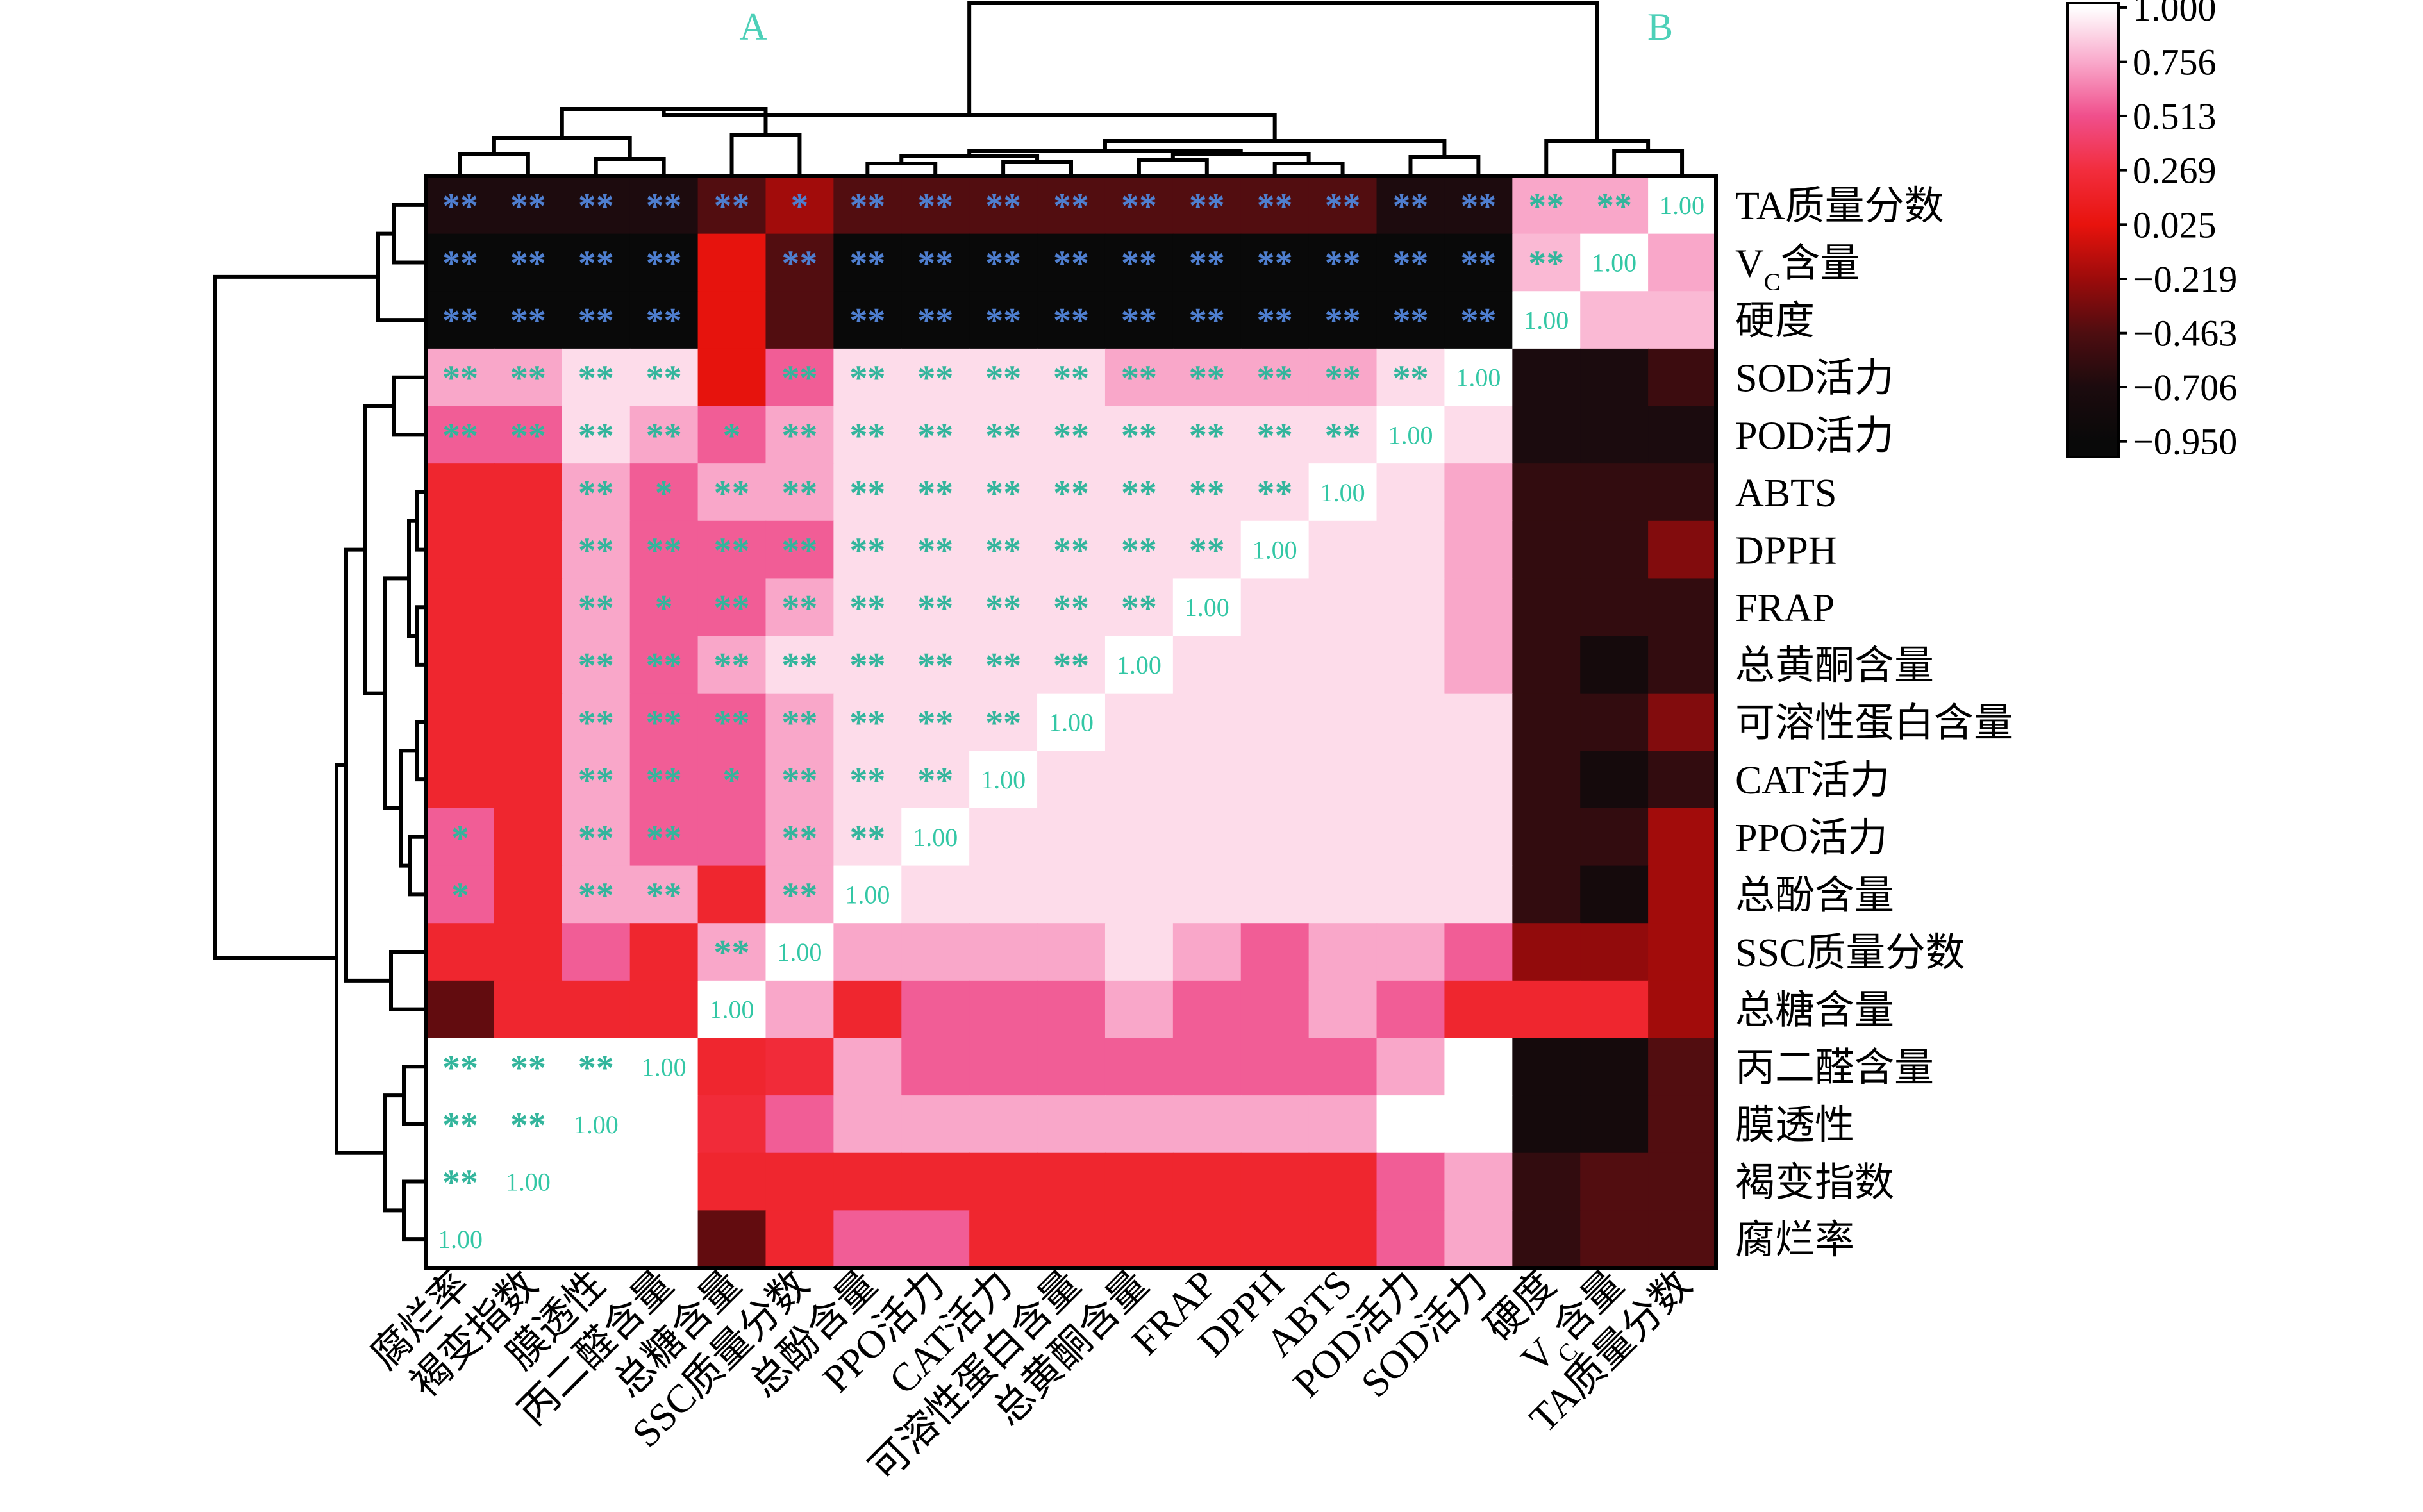  Describe the element at coordinates (2175, 225) in the screenshot. I see `colorbar-tick-label: 0.025` at that location.